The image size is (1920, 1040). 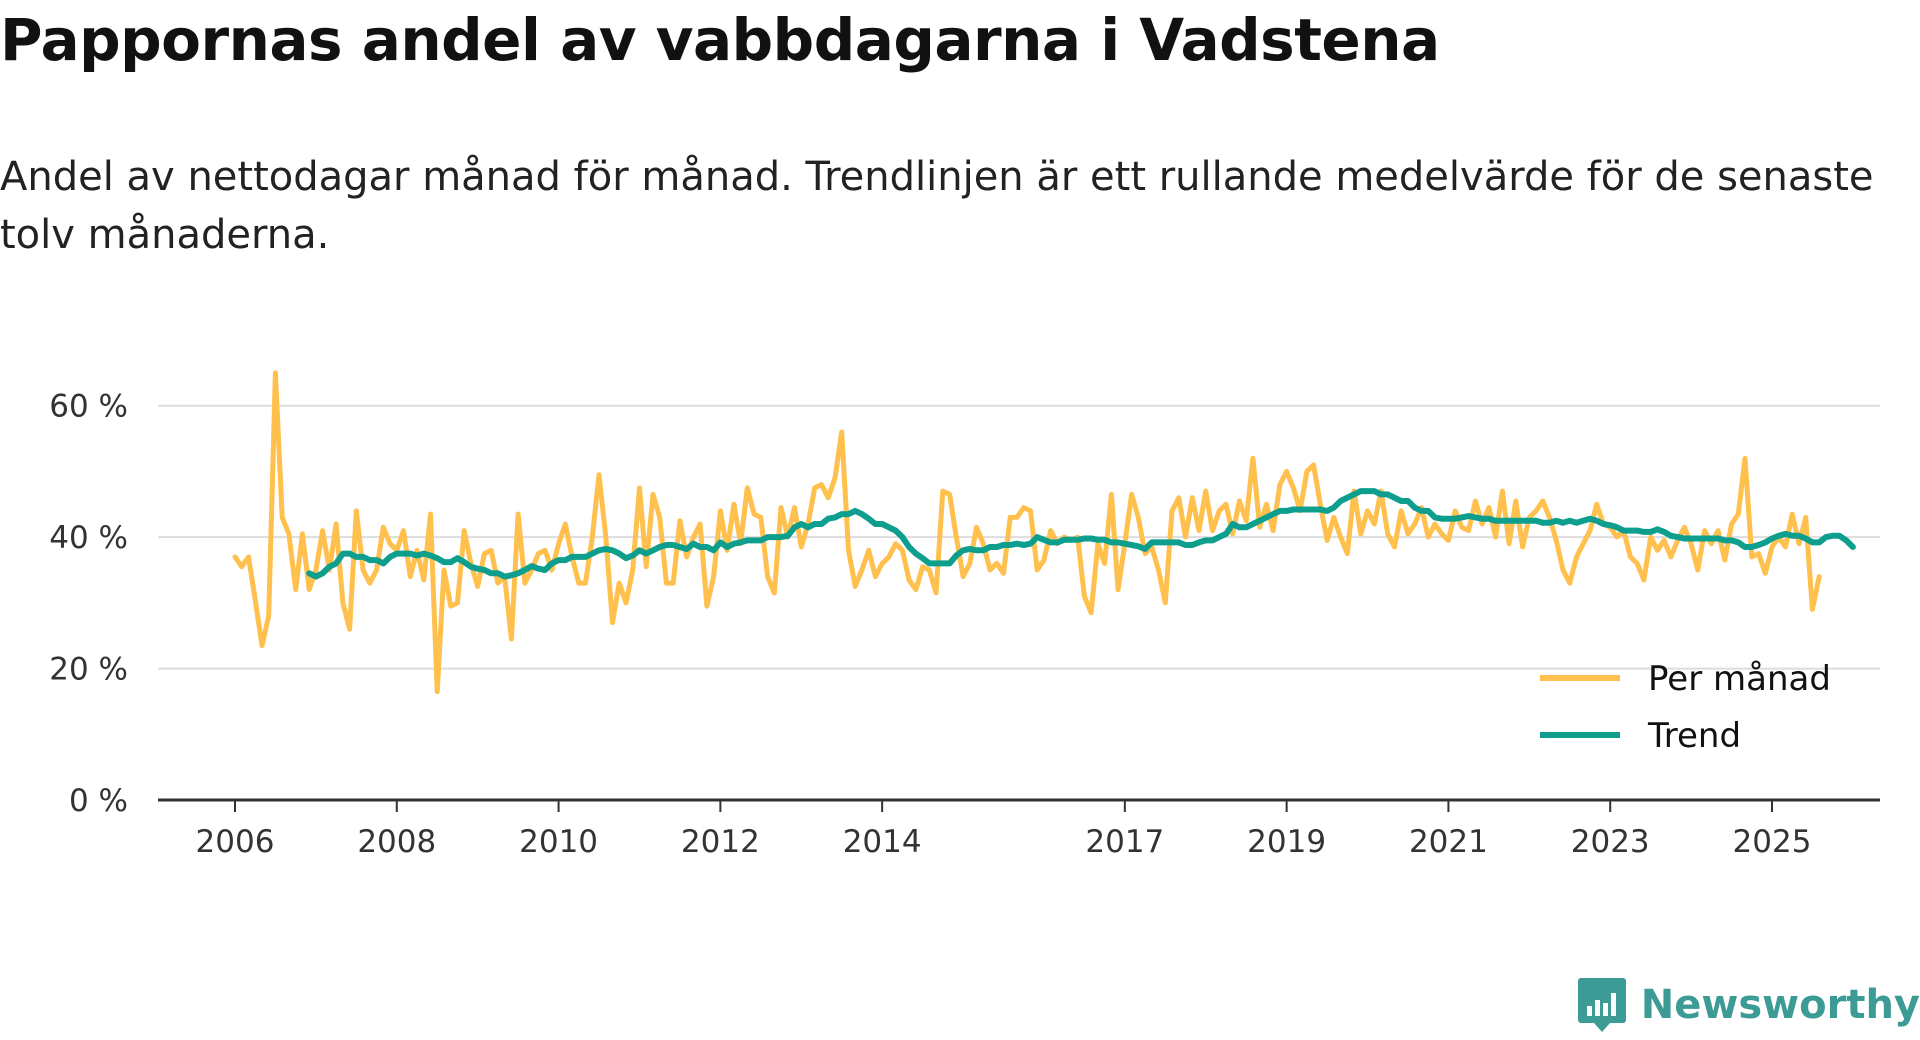 I want to click on series-line-trend, so click(x=1081, y=534).